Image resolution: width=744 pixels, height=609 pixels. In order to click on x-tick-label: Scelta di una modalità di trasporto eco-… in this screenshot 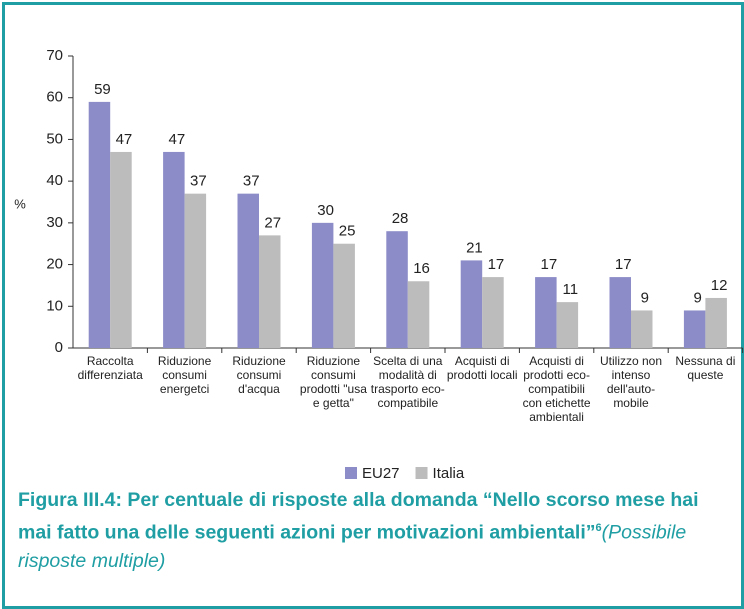, I will do `click(407, 382)`.